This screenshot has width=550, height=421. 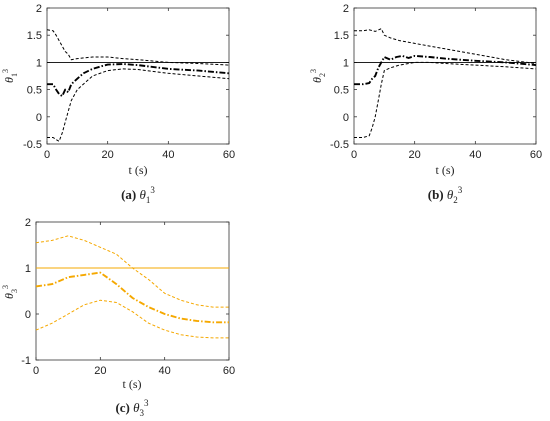 I want to click on upper-bound-line-a, so click(x=138, y=47).